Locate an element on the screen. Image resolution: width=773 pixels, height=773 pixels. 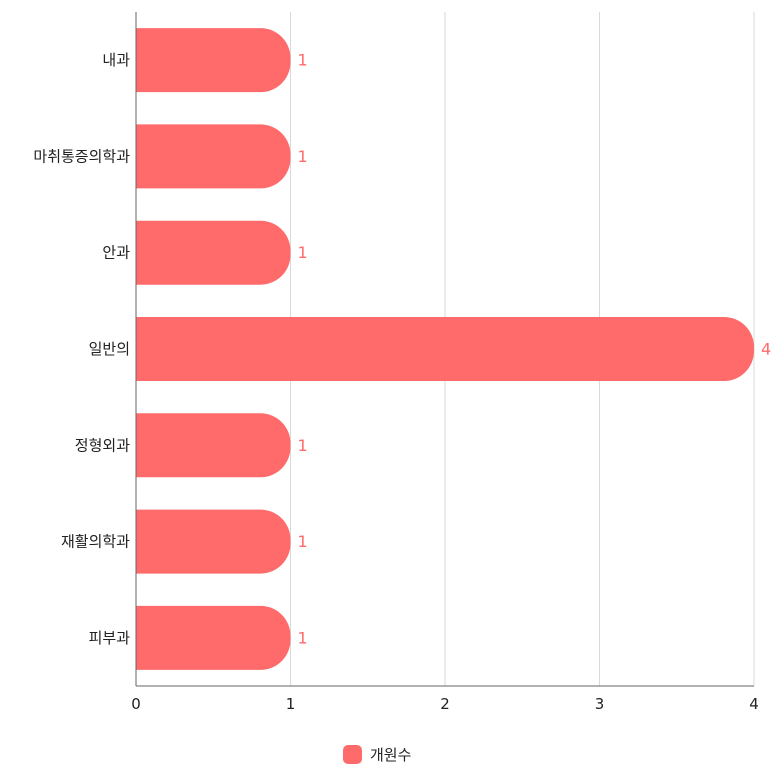
category-label: 재활의학과 is located at coordinates (95, 542).